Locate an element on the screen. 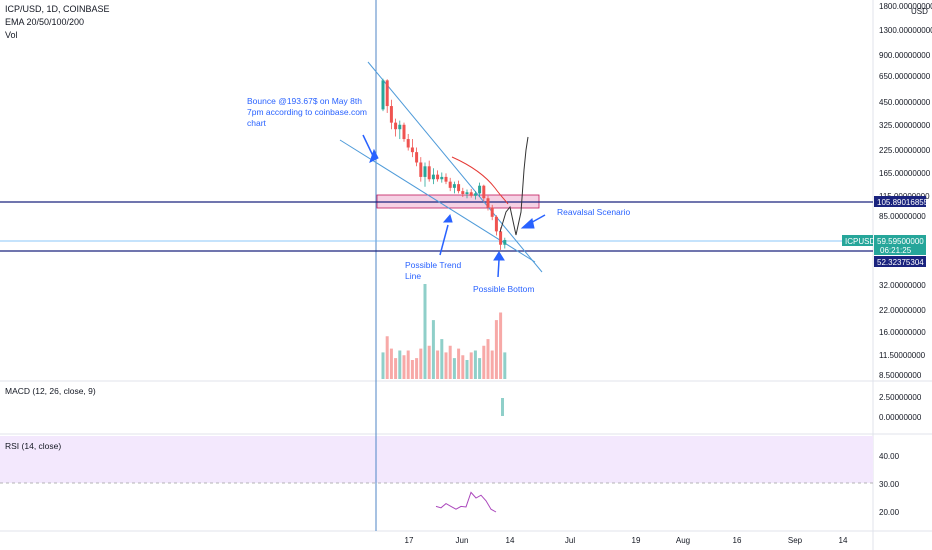 This screenshot has width=932, height=550. rsi-line is located at coordinates (466, 502).